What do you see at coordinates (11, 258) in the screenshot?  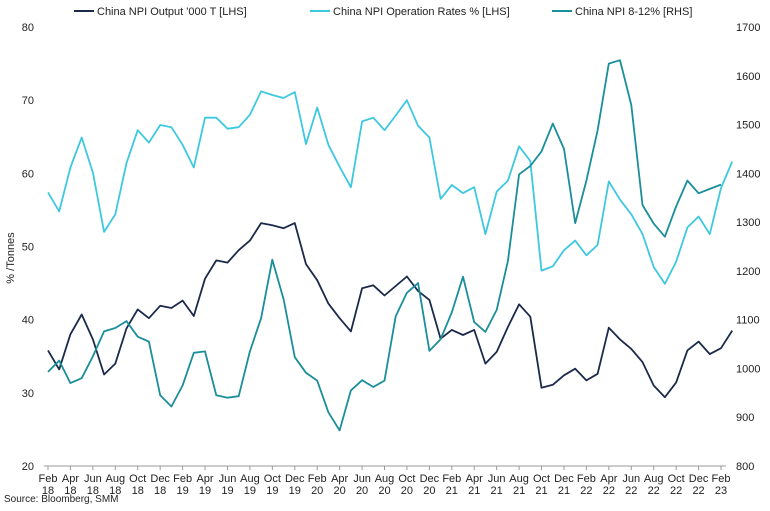 I see `y-axis-left-title: % /Tonnes` at bounding box center [11, 258].